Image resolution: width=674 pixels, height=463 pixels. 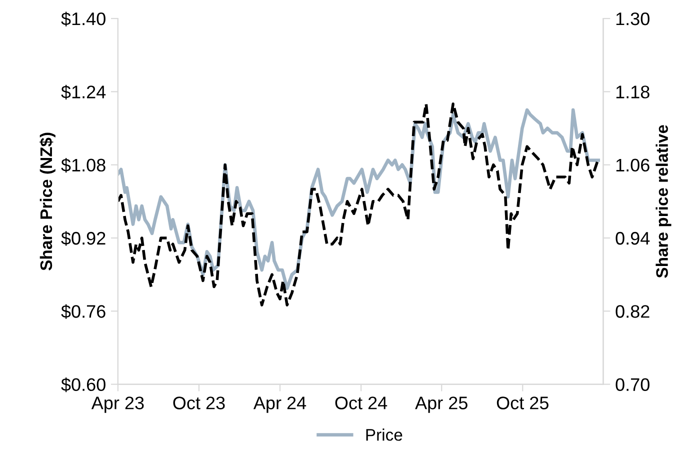 What do you see at coordinates (522, 403) in the screenshot?
I see `x-tick-label: Oct 25` at bounding box center [522, 403].